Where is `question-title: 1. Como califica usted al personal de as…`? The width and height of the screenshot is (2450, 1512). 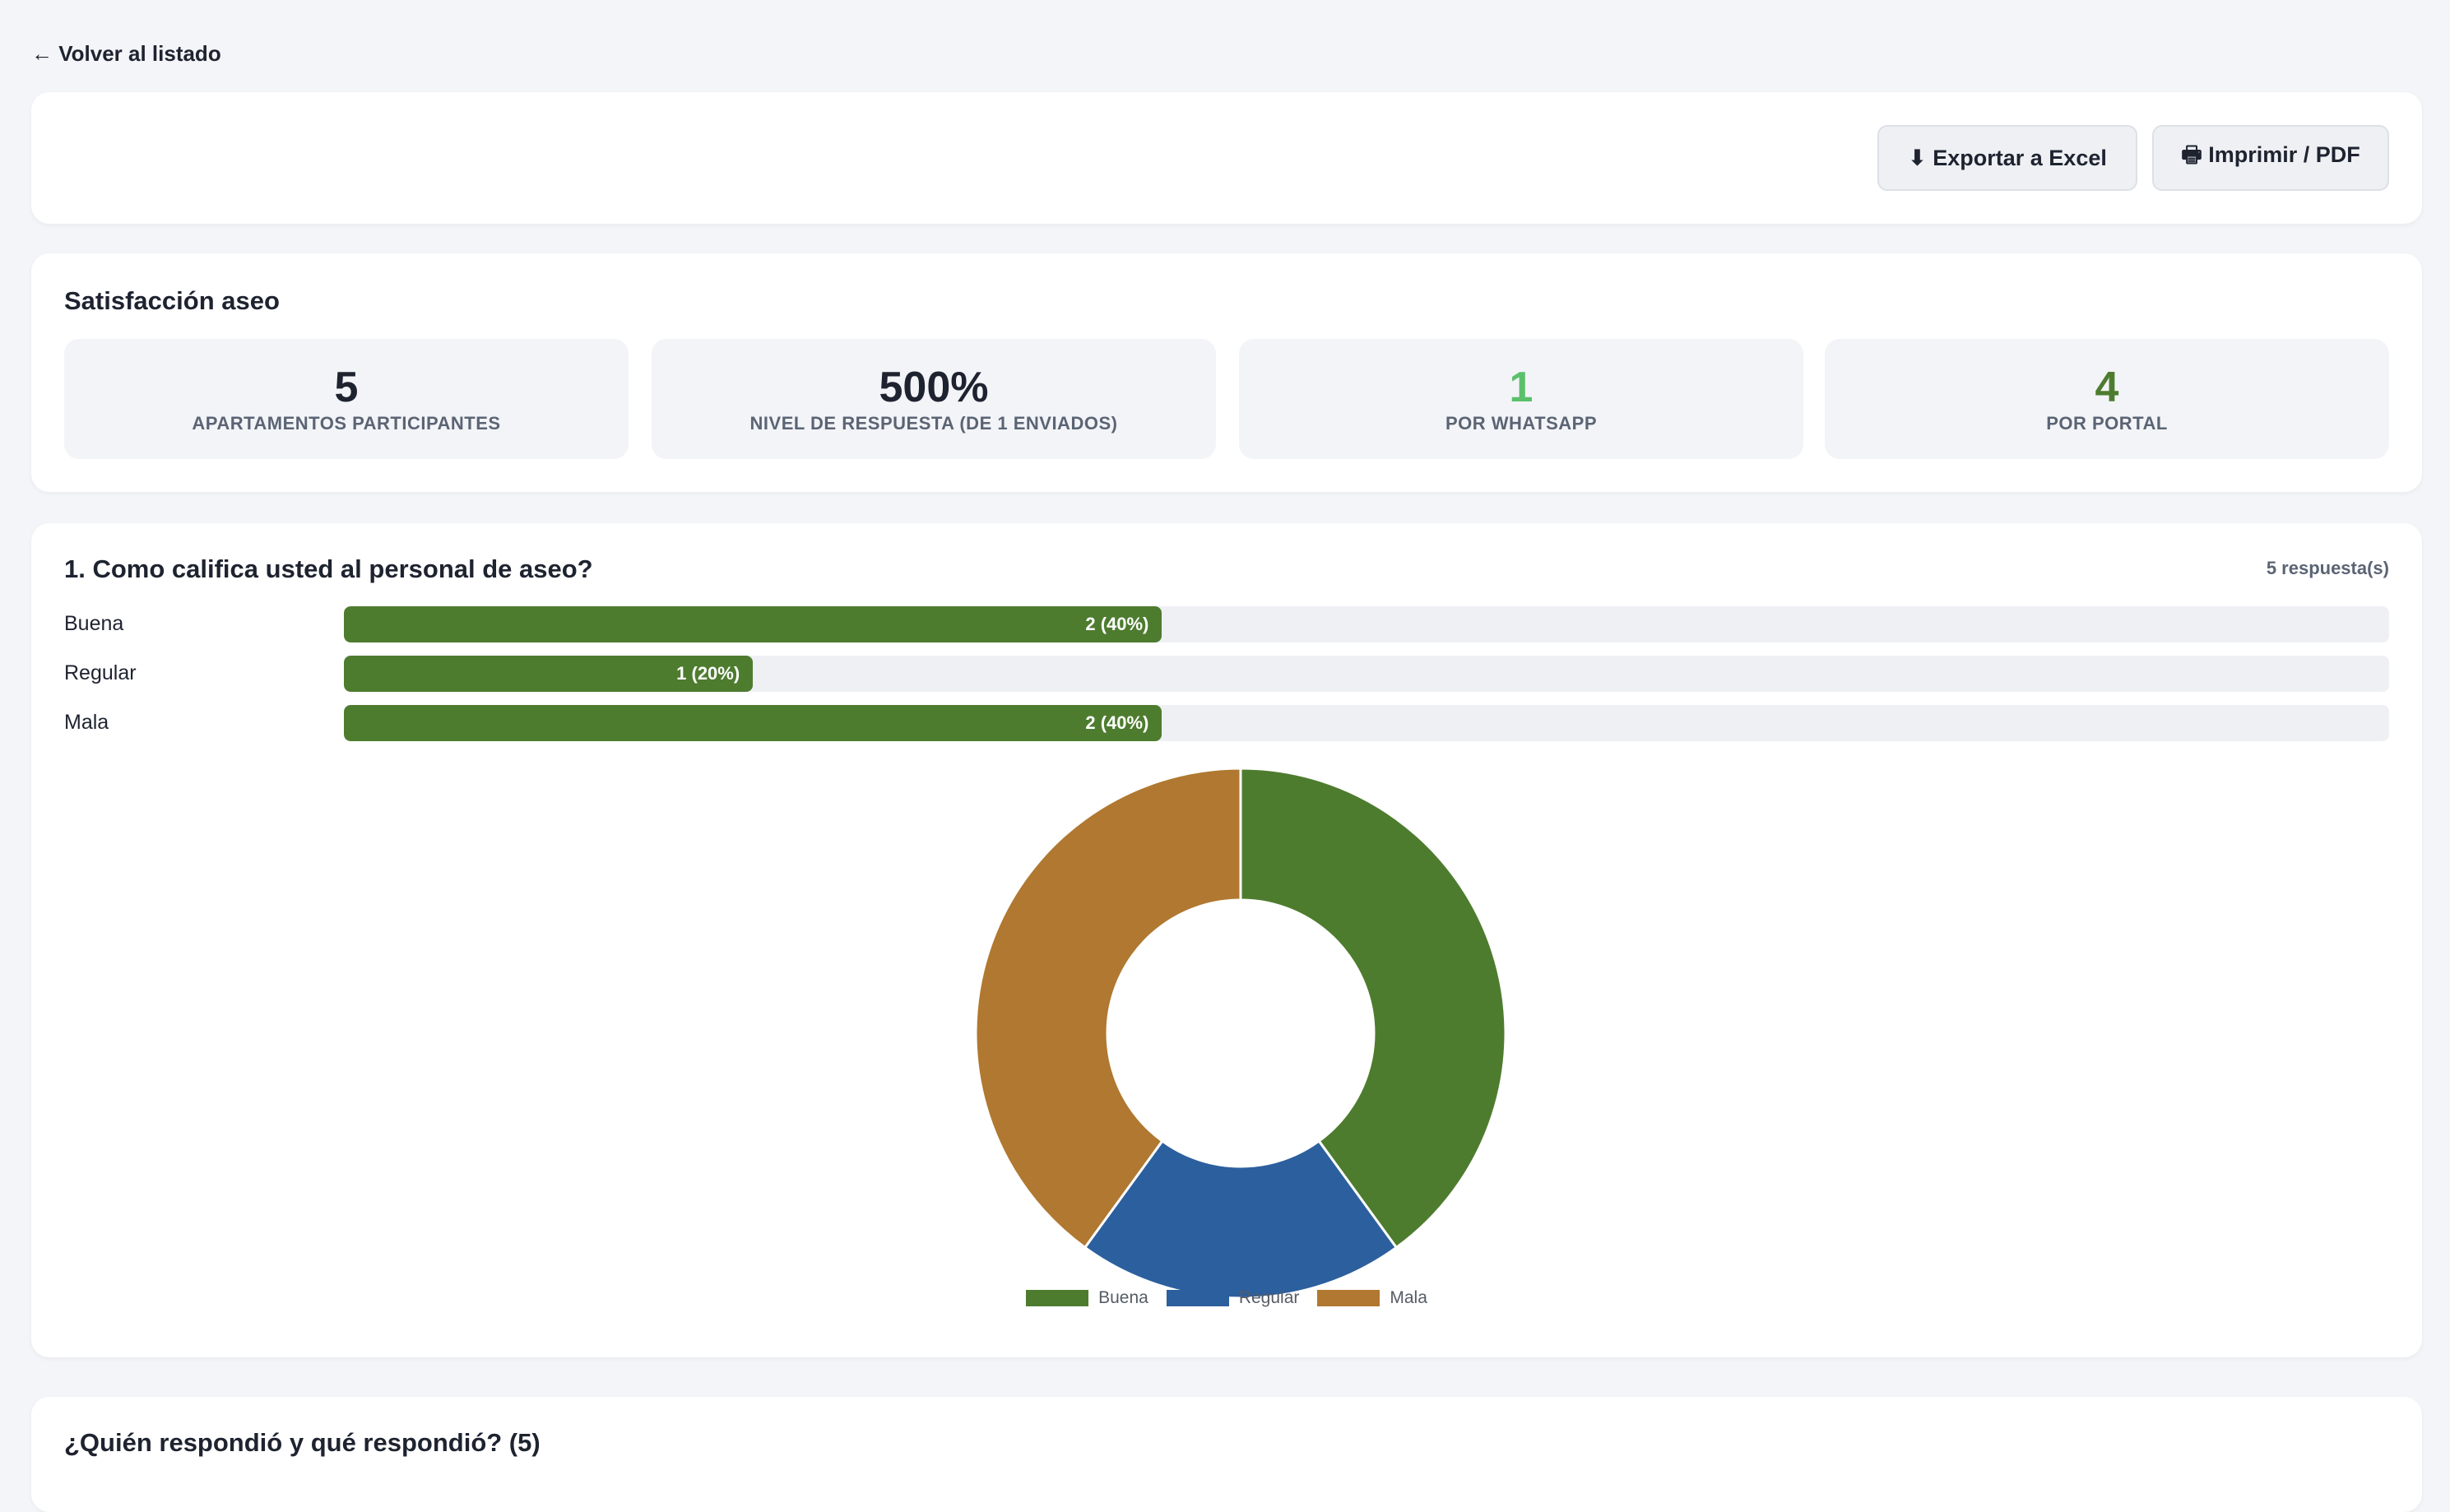 question-title: 1. Como califica usted al personal de as… is located at coordinates (328, 568).